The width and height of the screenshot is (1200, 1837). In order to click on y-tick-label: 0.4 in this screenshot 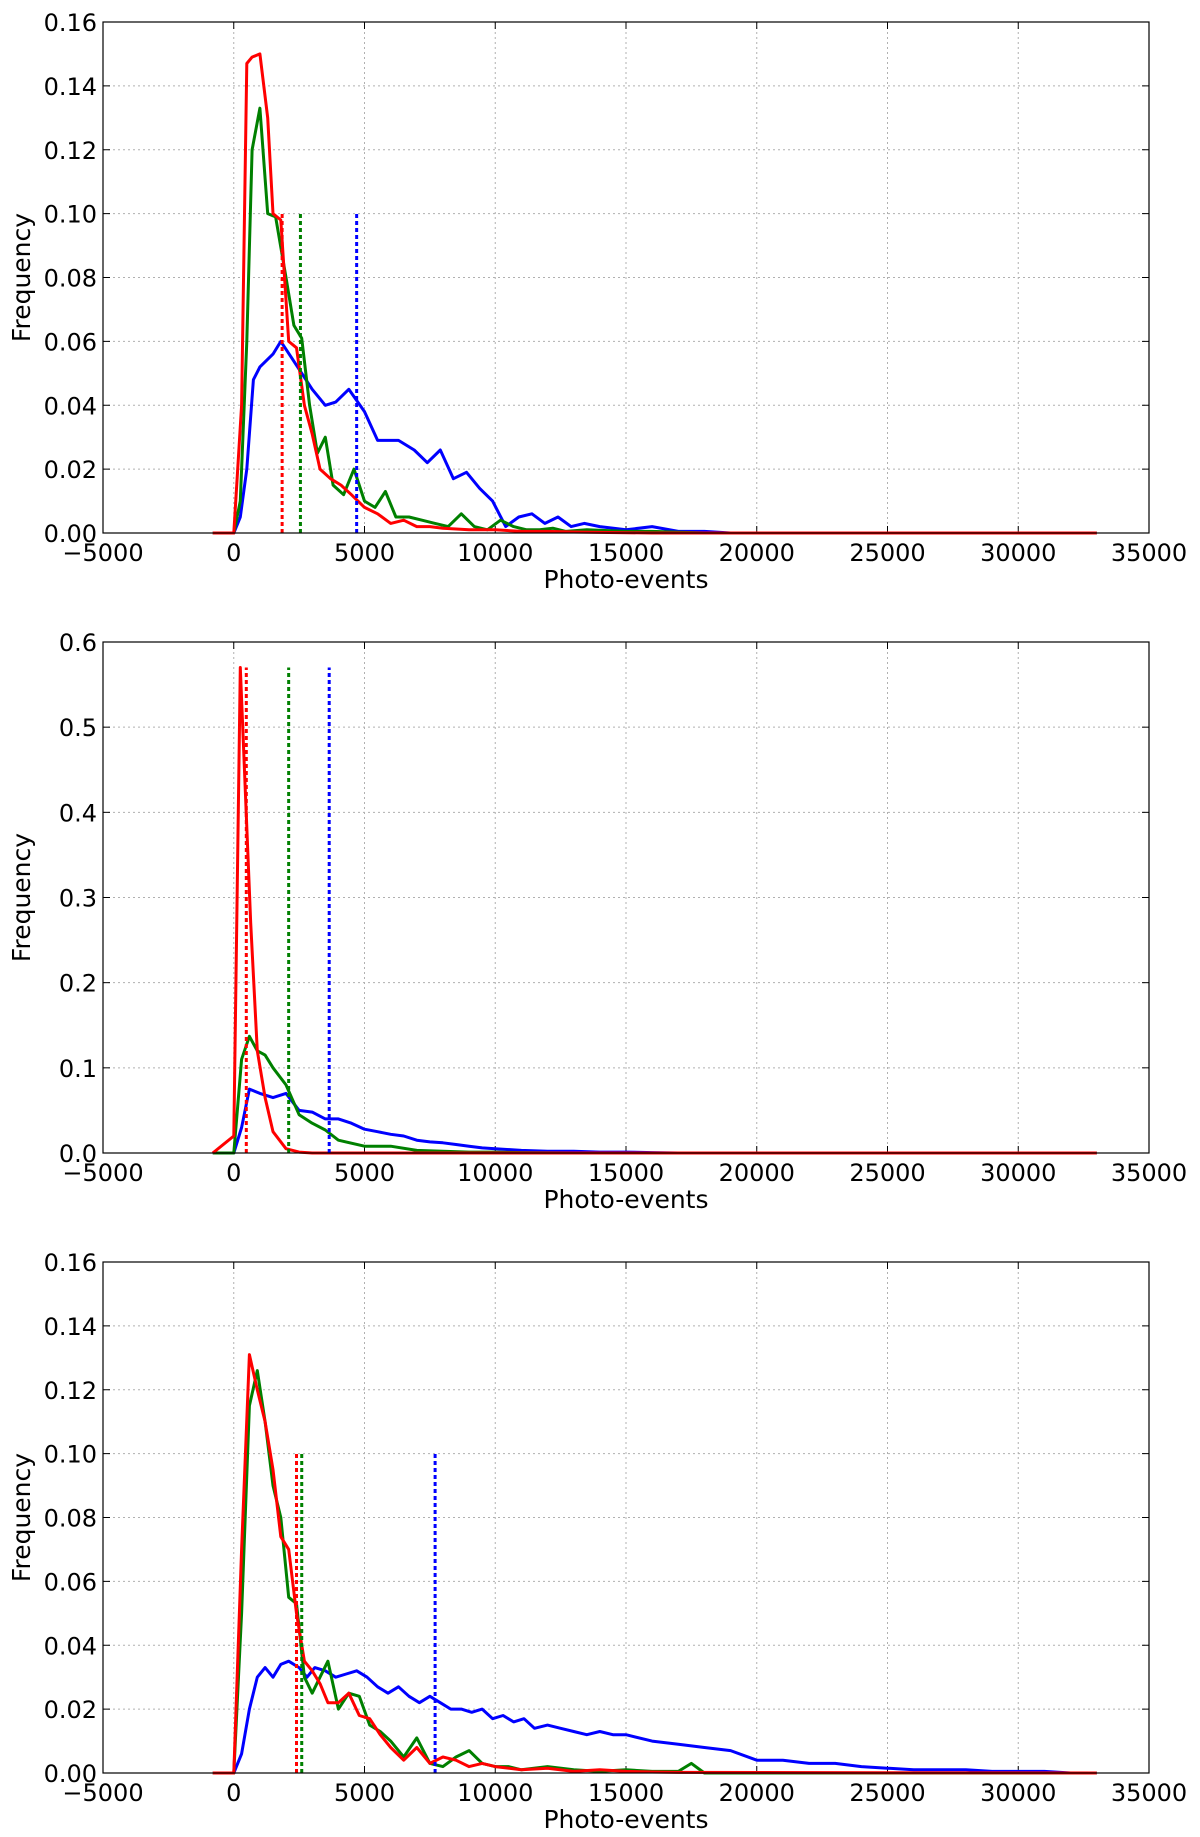, I will do `click(78, 813)`.